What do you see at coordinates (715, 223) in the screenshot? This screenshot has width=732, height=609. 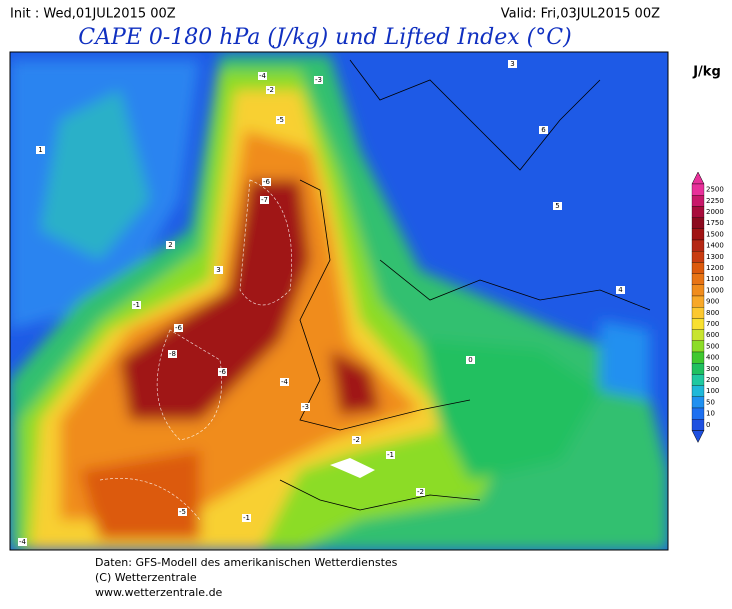 I see `colorbar-label: 1750` at bounding box center [715, 223].